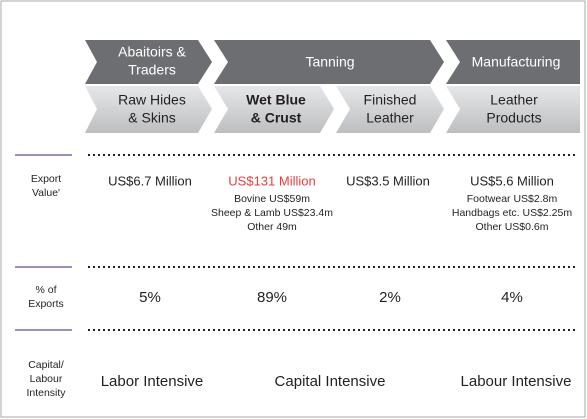  What do you see at coordinates (150, 180) in the screenshot?
I see `export-value: US$6.7 Million` at bounding box center [150, 180].